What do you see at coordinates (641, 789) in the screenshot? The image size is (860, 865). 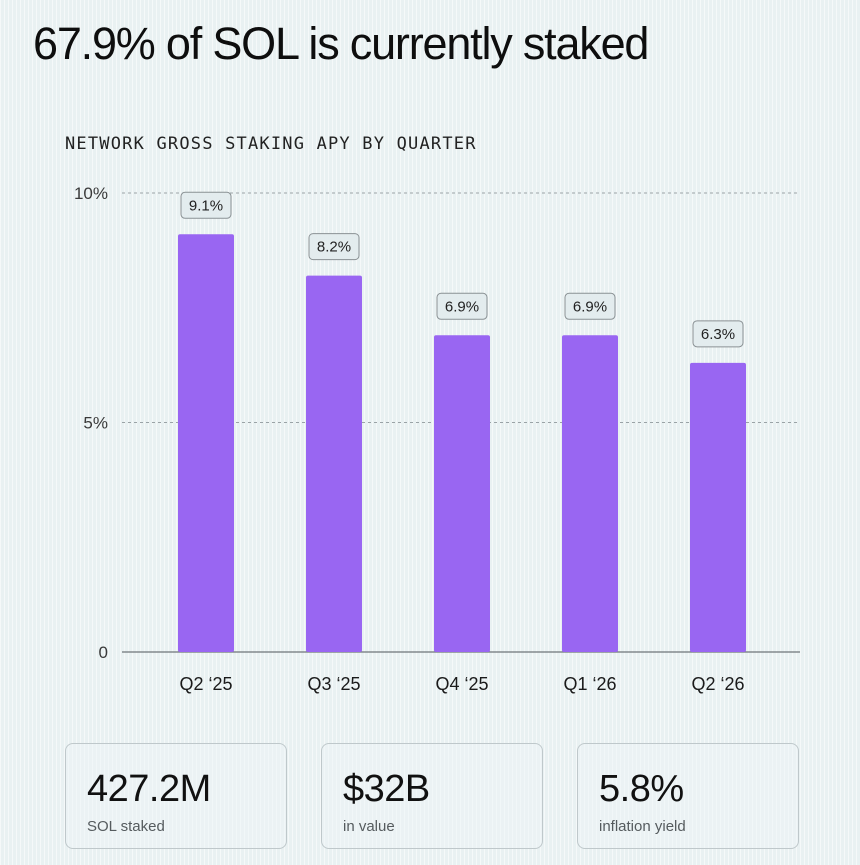 I see `stat-value: 5.8%` at bounding box center [641, 789].